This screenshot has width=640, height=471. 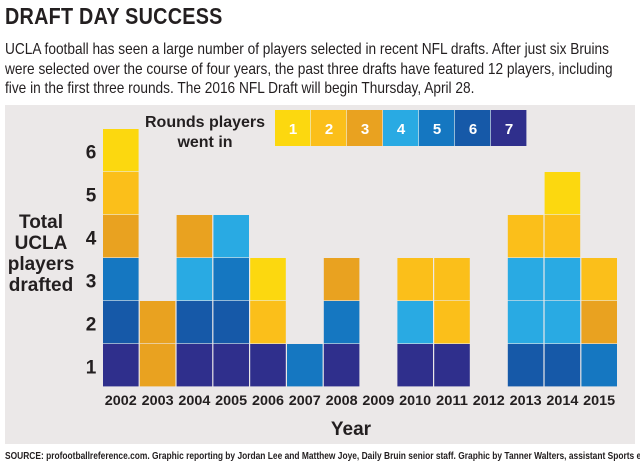 What do you see at coordinates (452, 400) in the screenshot?
I see `x-tick-label: 2011` at bounding box center [452, 400].